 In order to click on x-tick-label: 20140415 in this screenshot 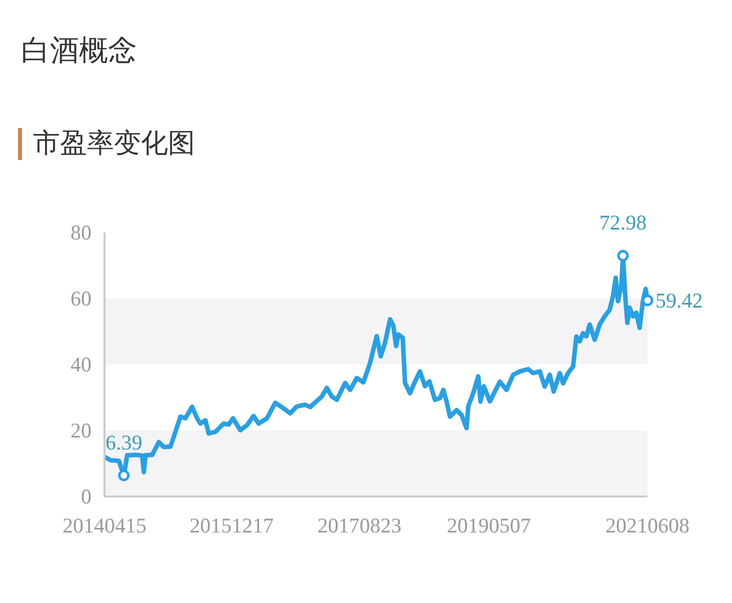, I will do `click(104, 526)`.